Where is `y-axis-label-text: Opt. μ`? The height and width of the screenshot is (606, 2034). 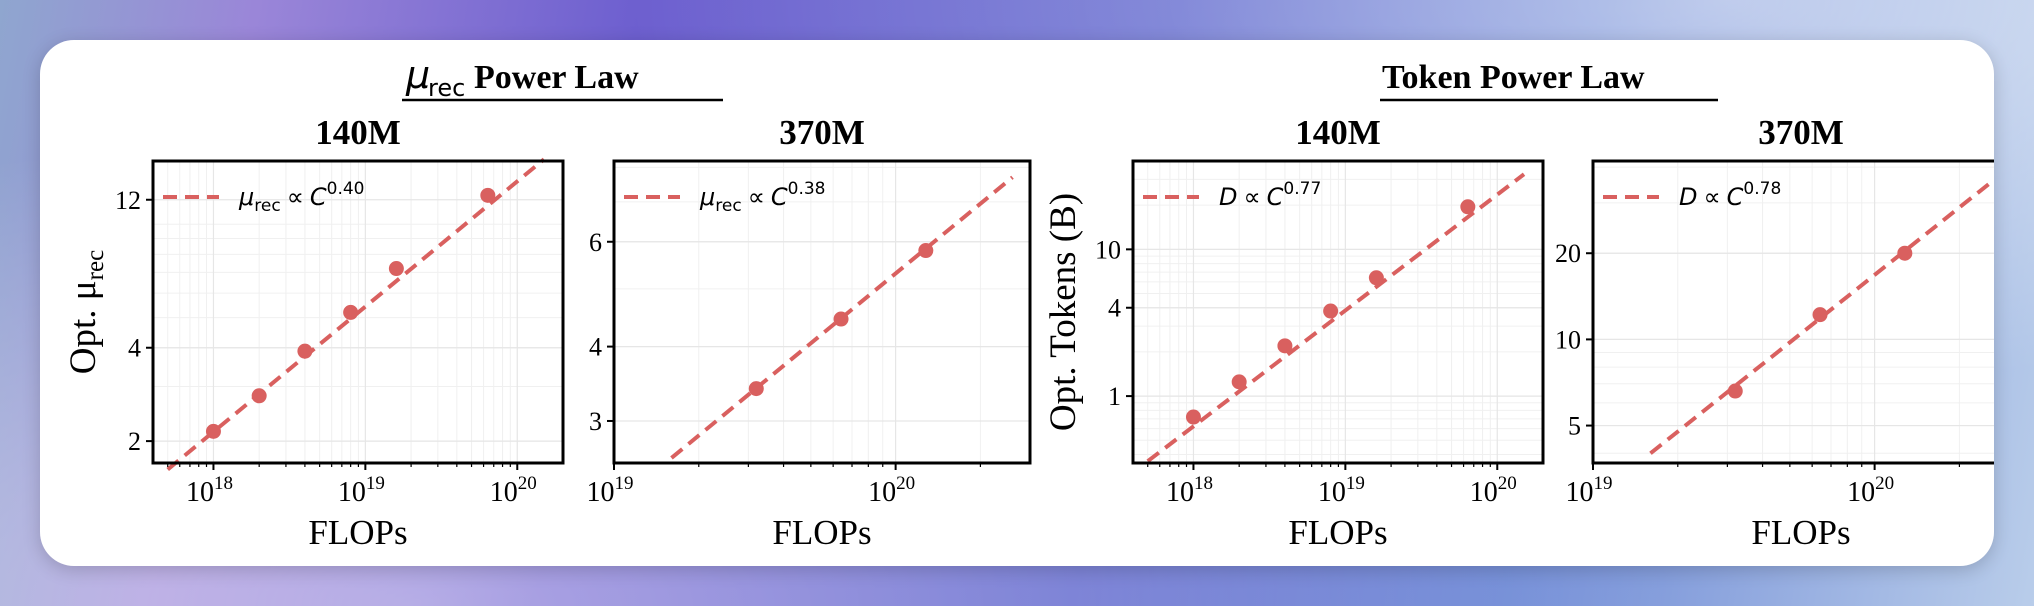
y-axis-label-text: Opt. μ is located at coordinates (83, 327).